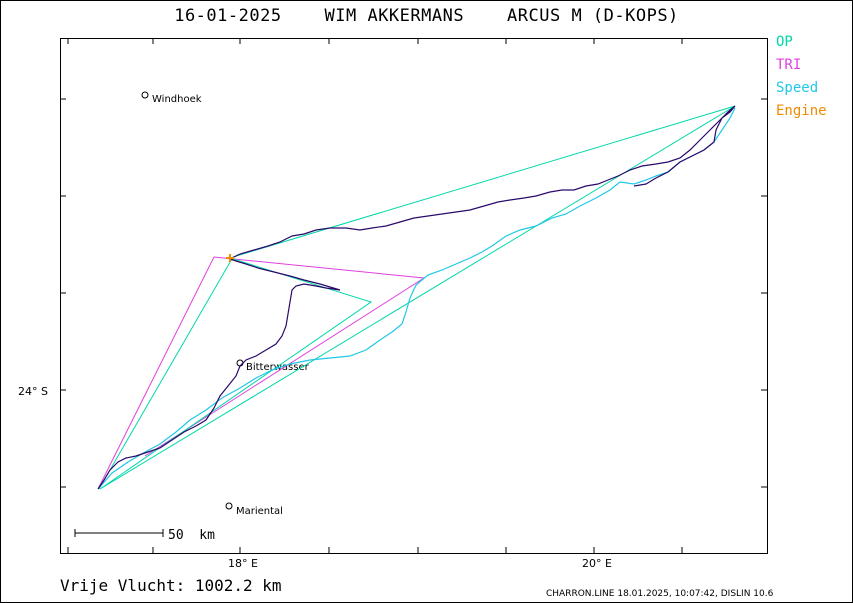  Describe the element at coordinates (797, 88) in the screenshot. I see `legend-speed: Speed` at that location.